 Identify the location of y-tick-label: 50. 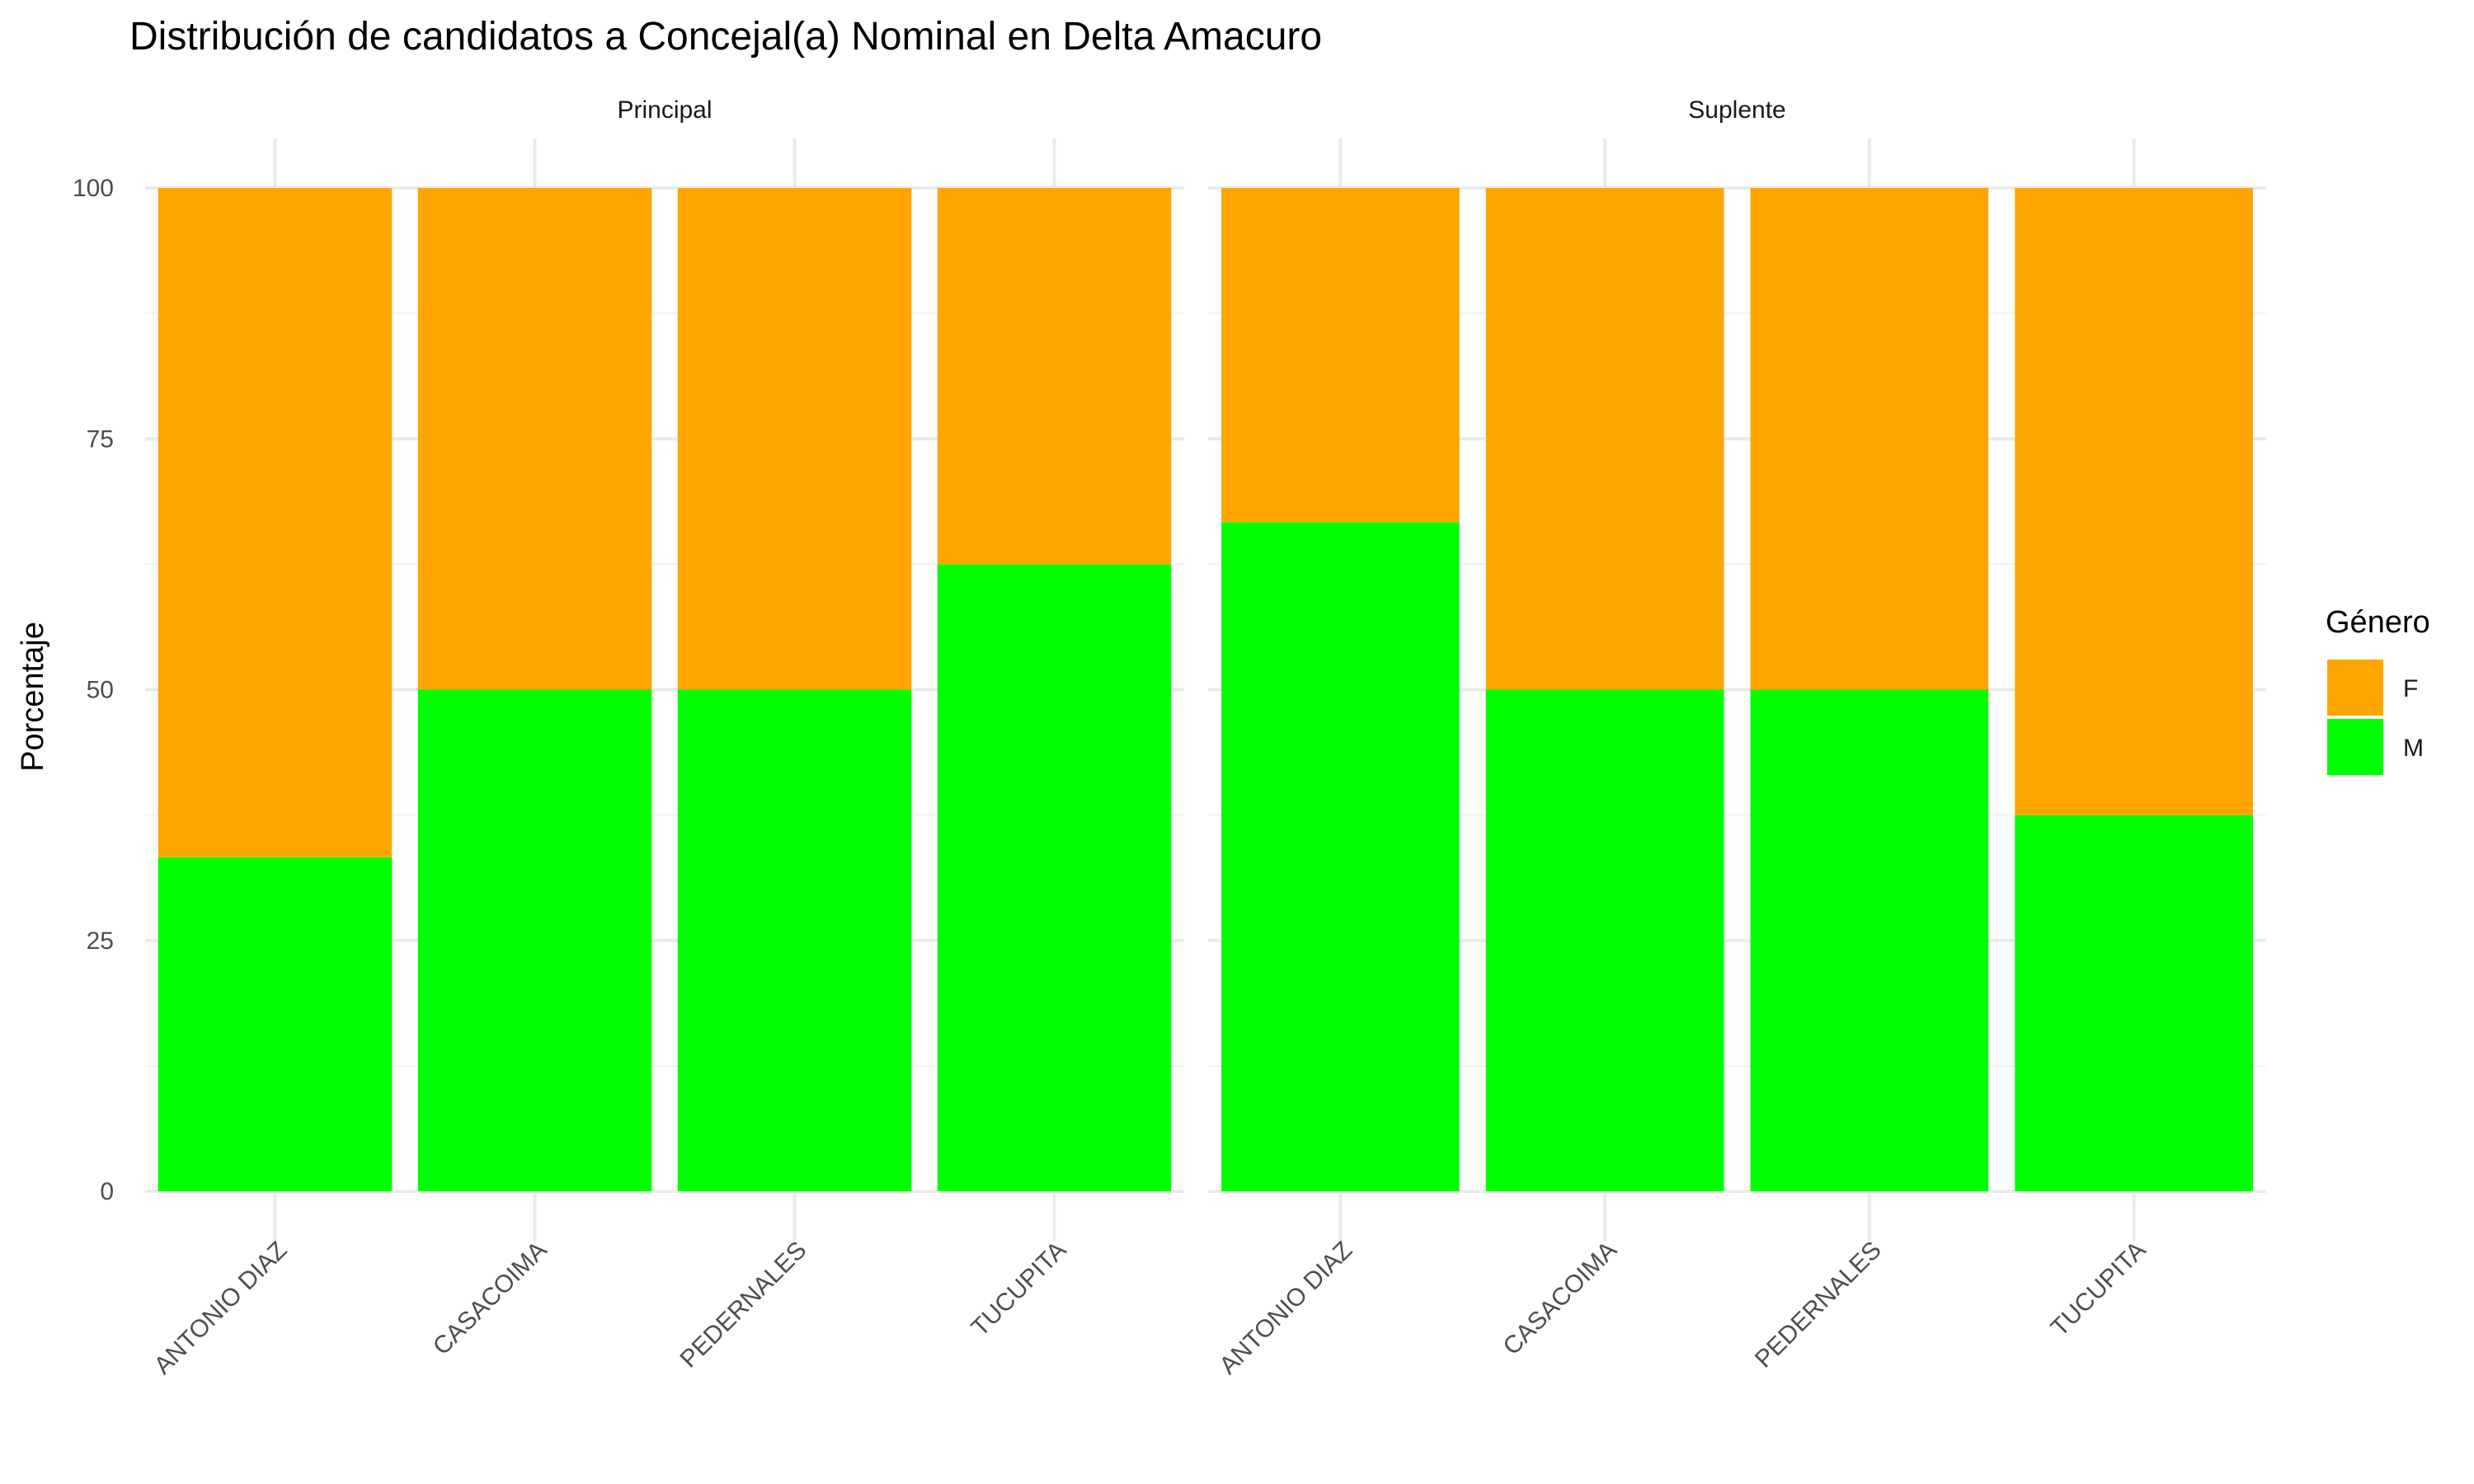
(100, 690).